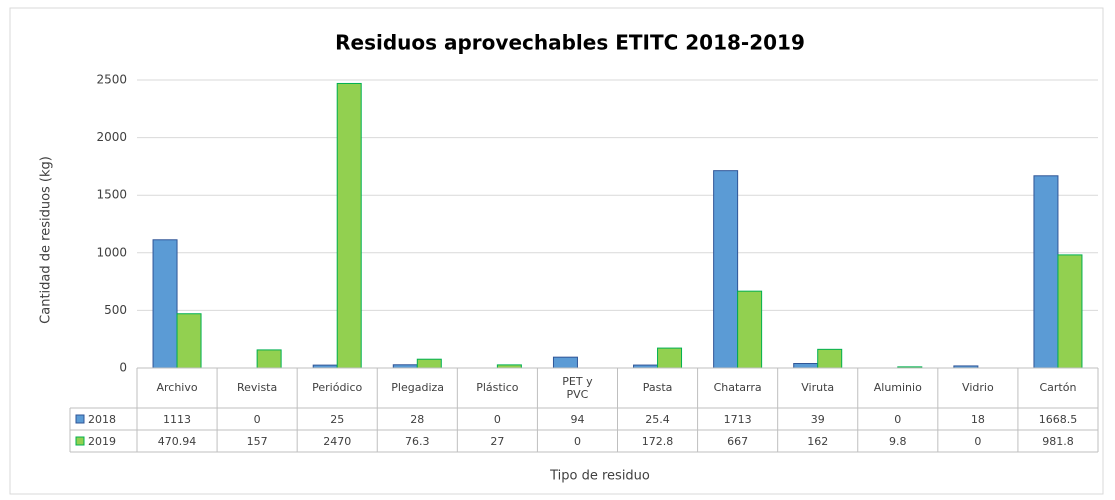 This screenshot has height=500, width=1115. I want to click on category-cell: Archivo, so click(177, 388).